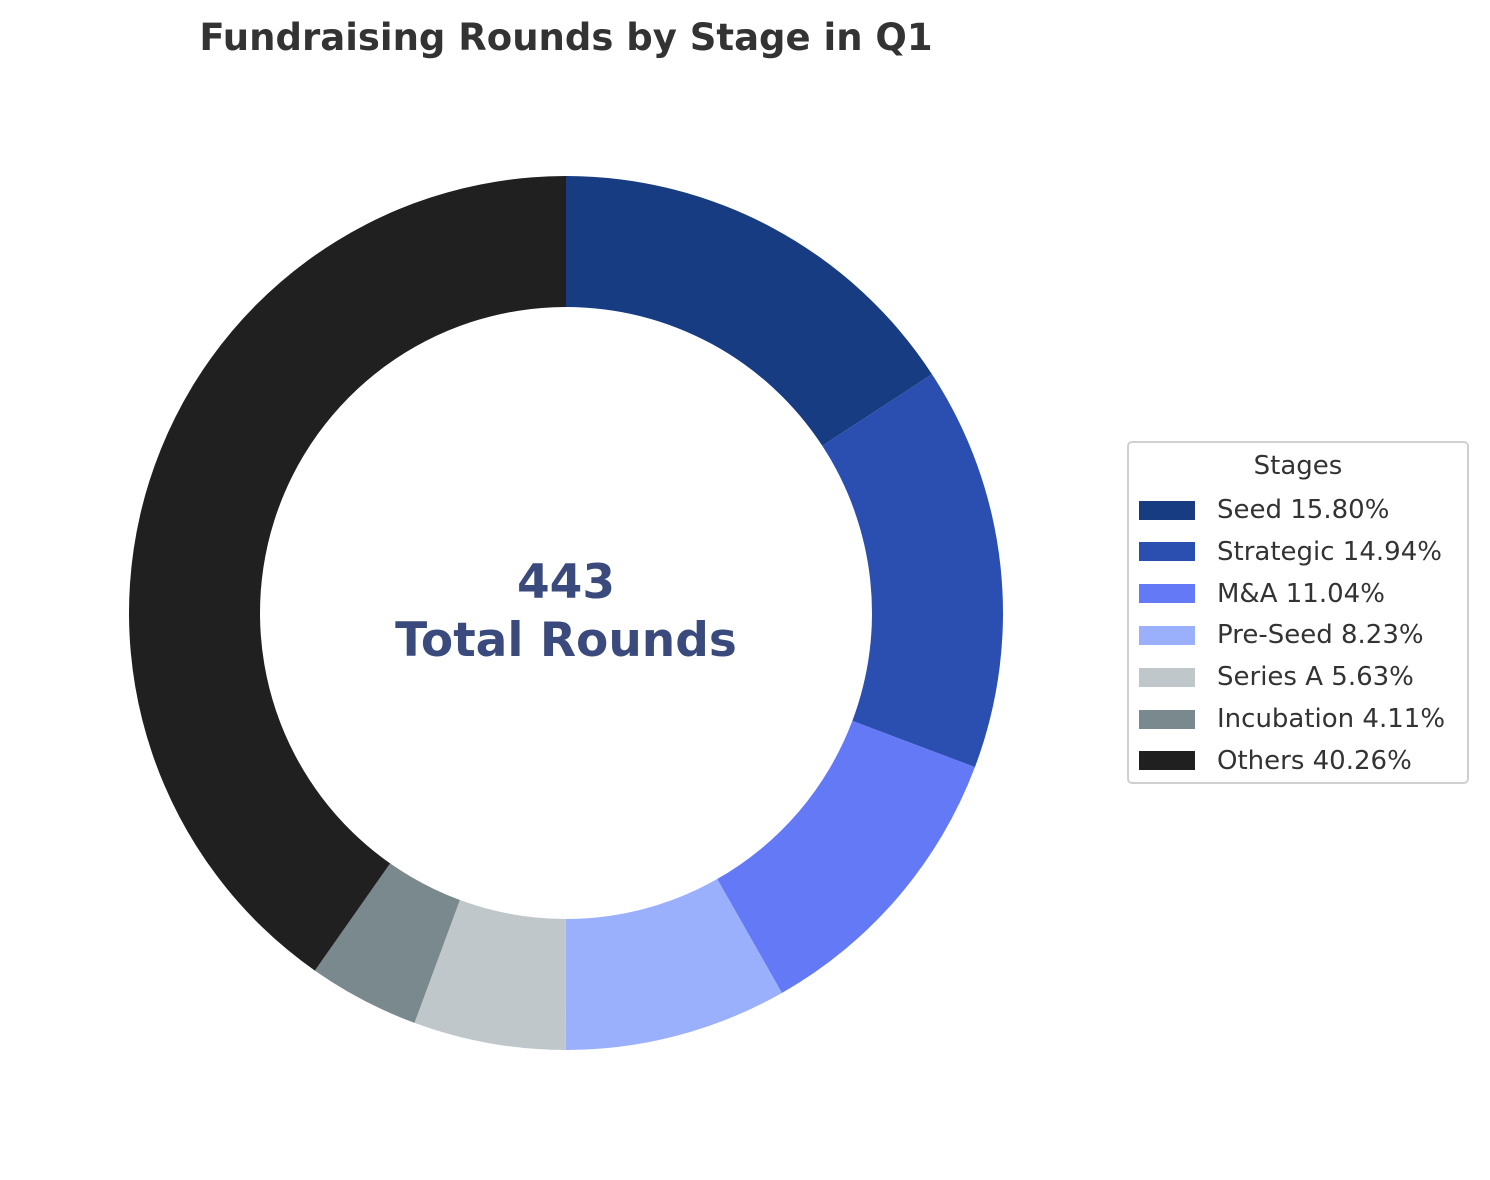 This screenshot has height=1180, width=1490. Describe the element at coordinates (1301, 593) in the screenshot. I see `legend-label: M&A 11.04%` at that location.